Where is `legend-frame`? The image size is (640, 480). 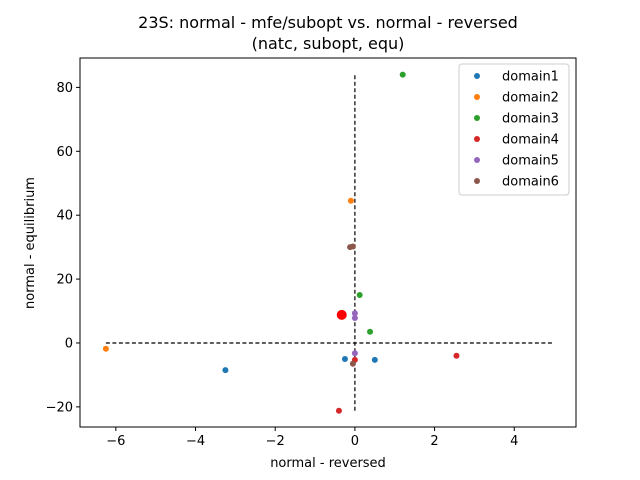 legend-frame is located at coordinates (514, 129).